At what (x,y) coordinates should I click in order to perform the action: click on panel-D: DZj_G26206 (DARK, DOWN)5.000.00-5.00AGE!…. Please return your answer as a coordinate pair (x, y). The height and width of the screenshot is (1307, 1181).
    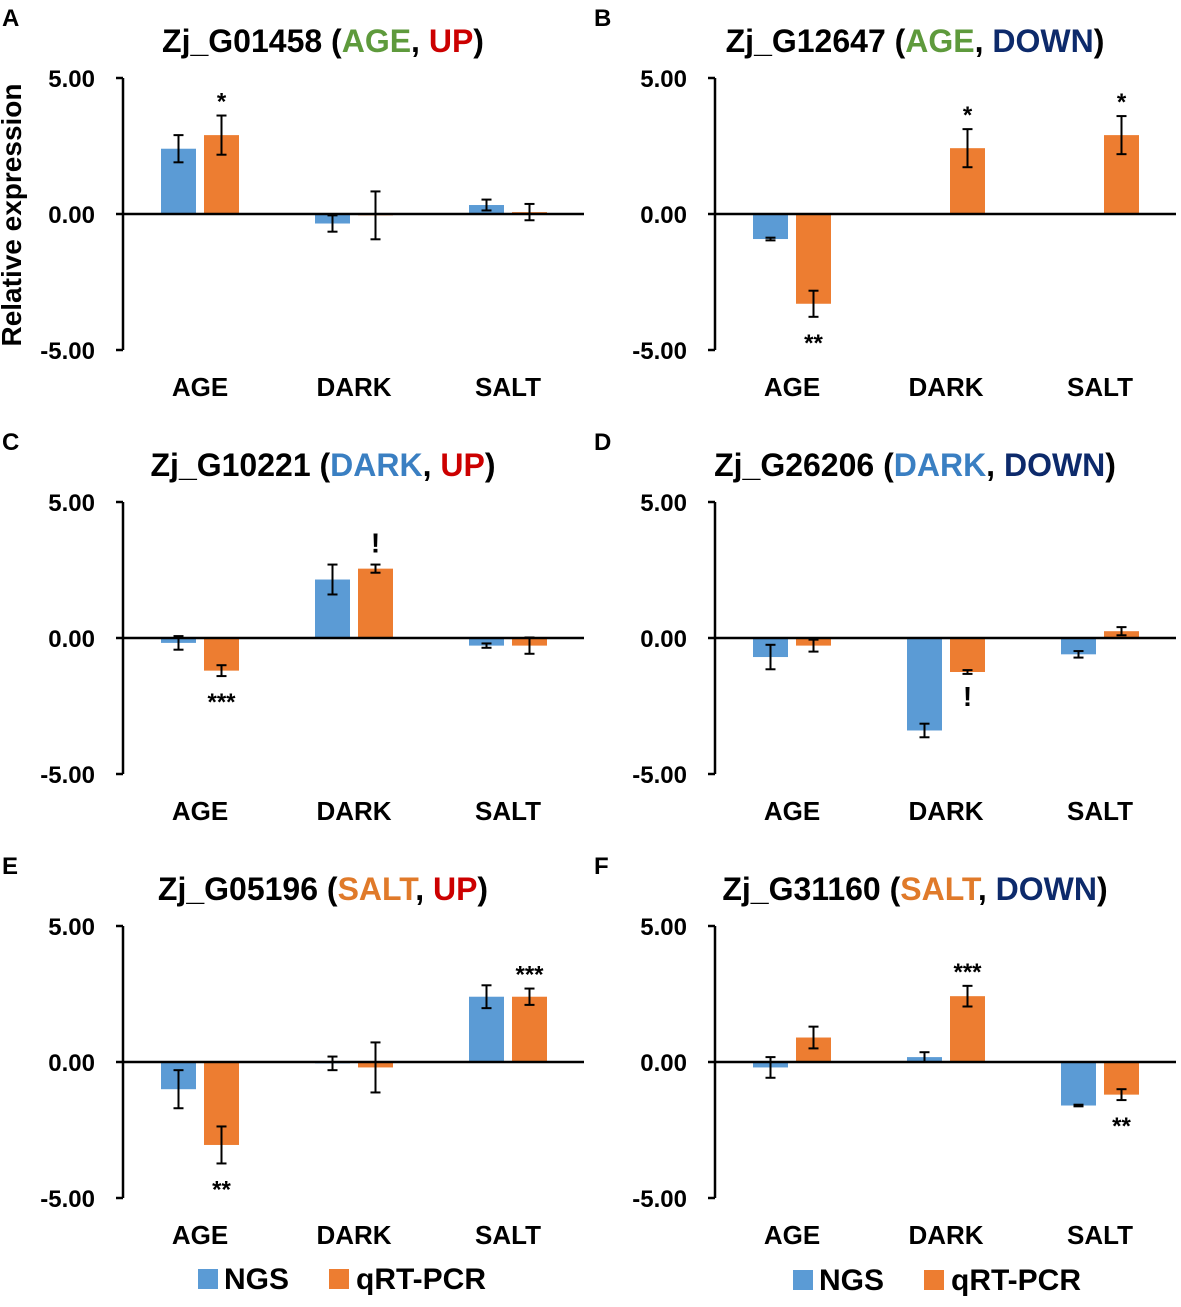
    Looking at the image, I should click on (885, 627).